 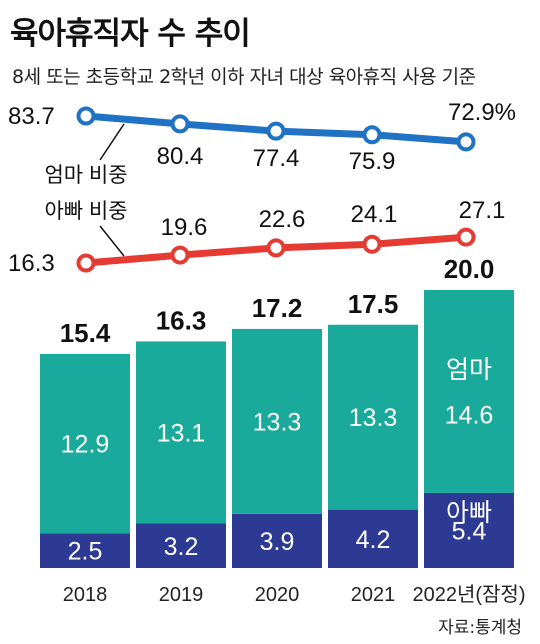 I want to click on mom-share-label-0: 83.7, so click(x=31, y=116).